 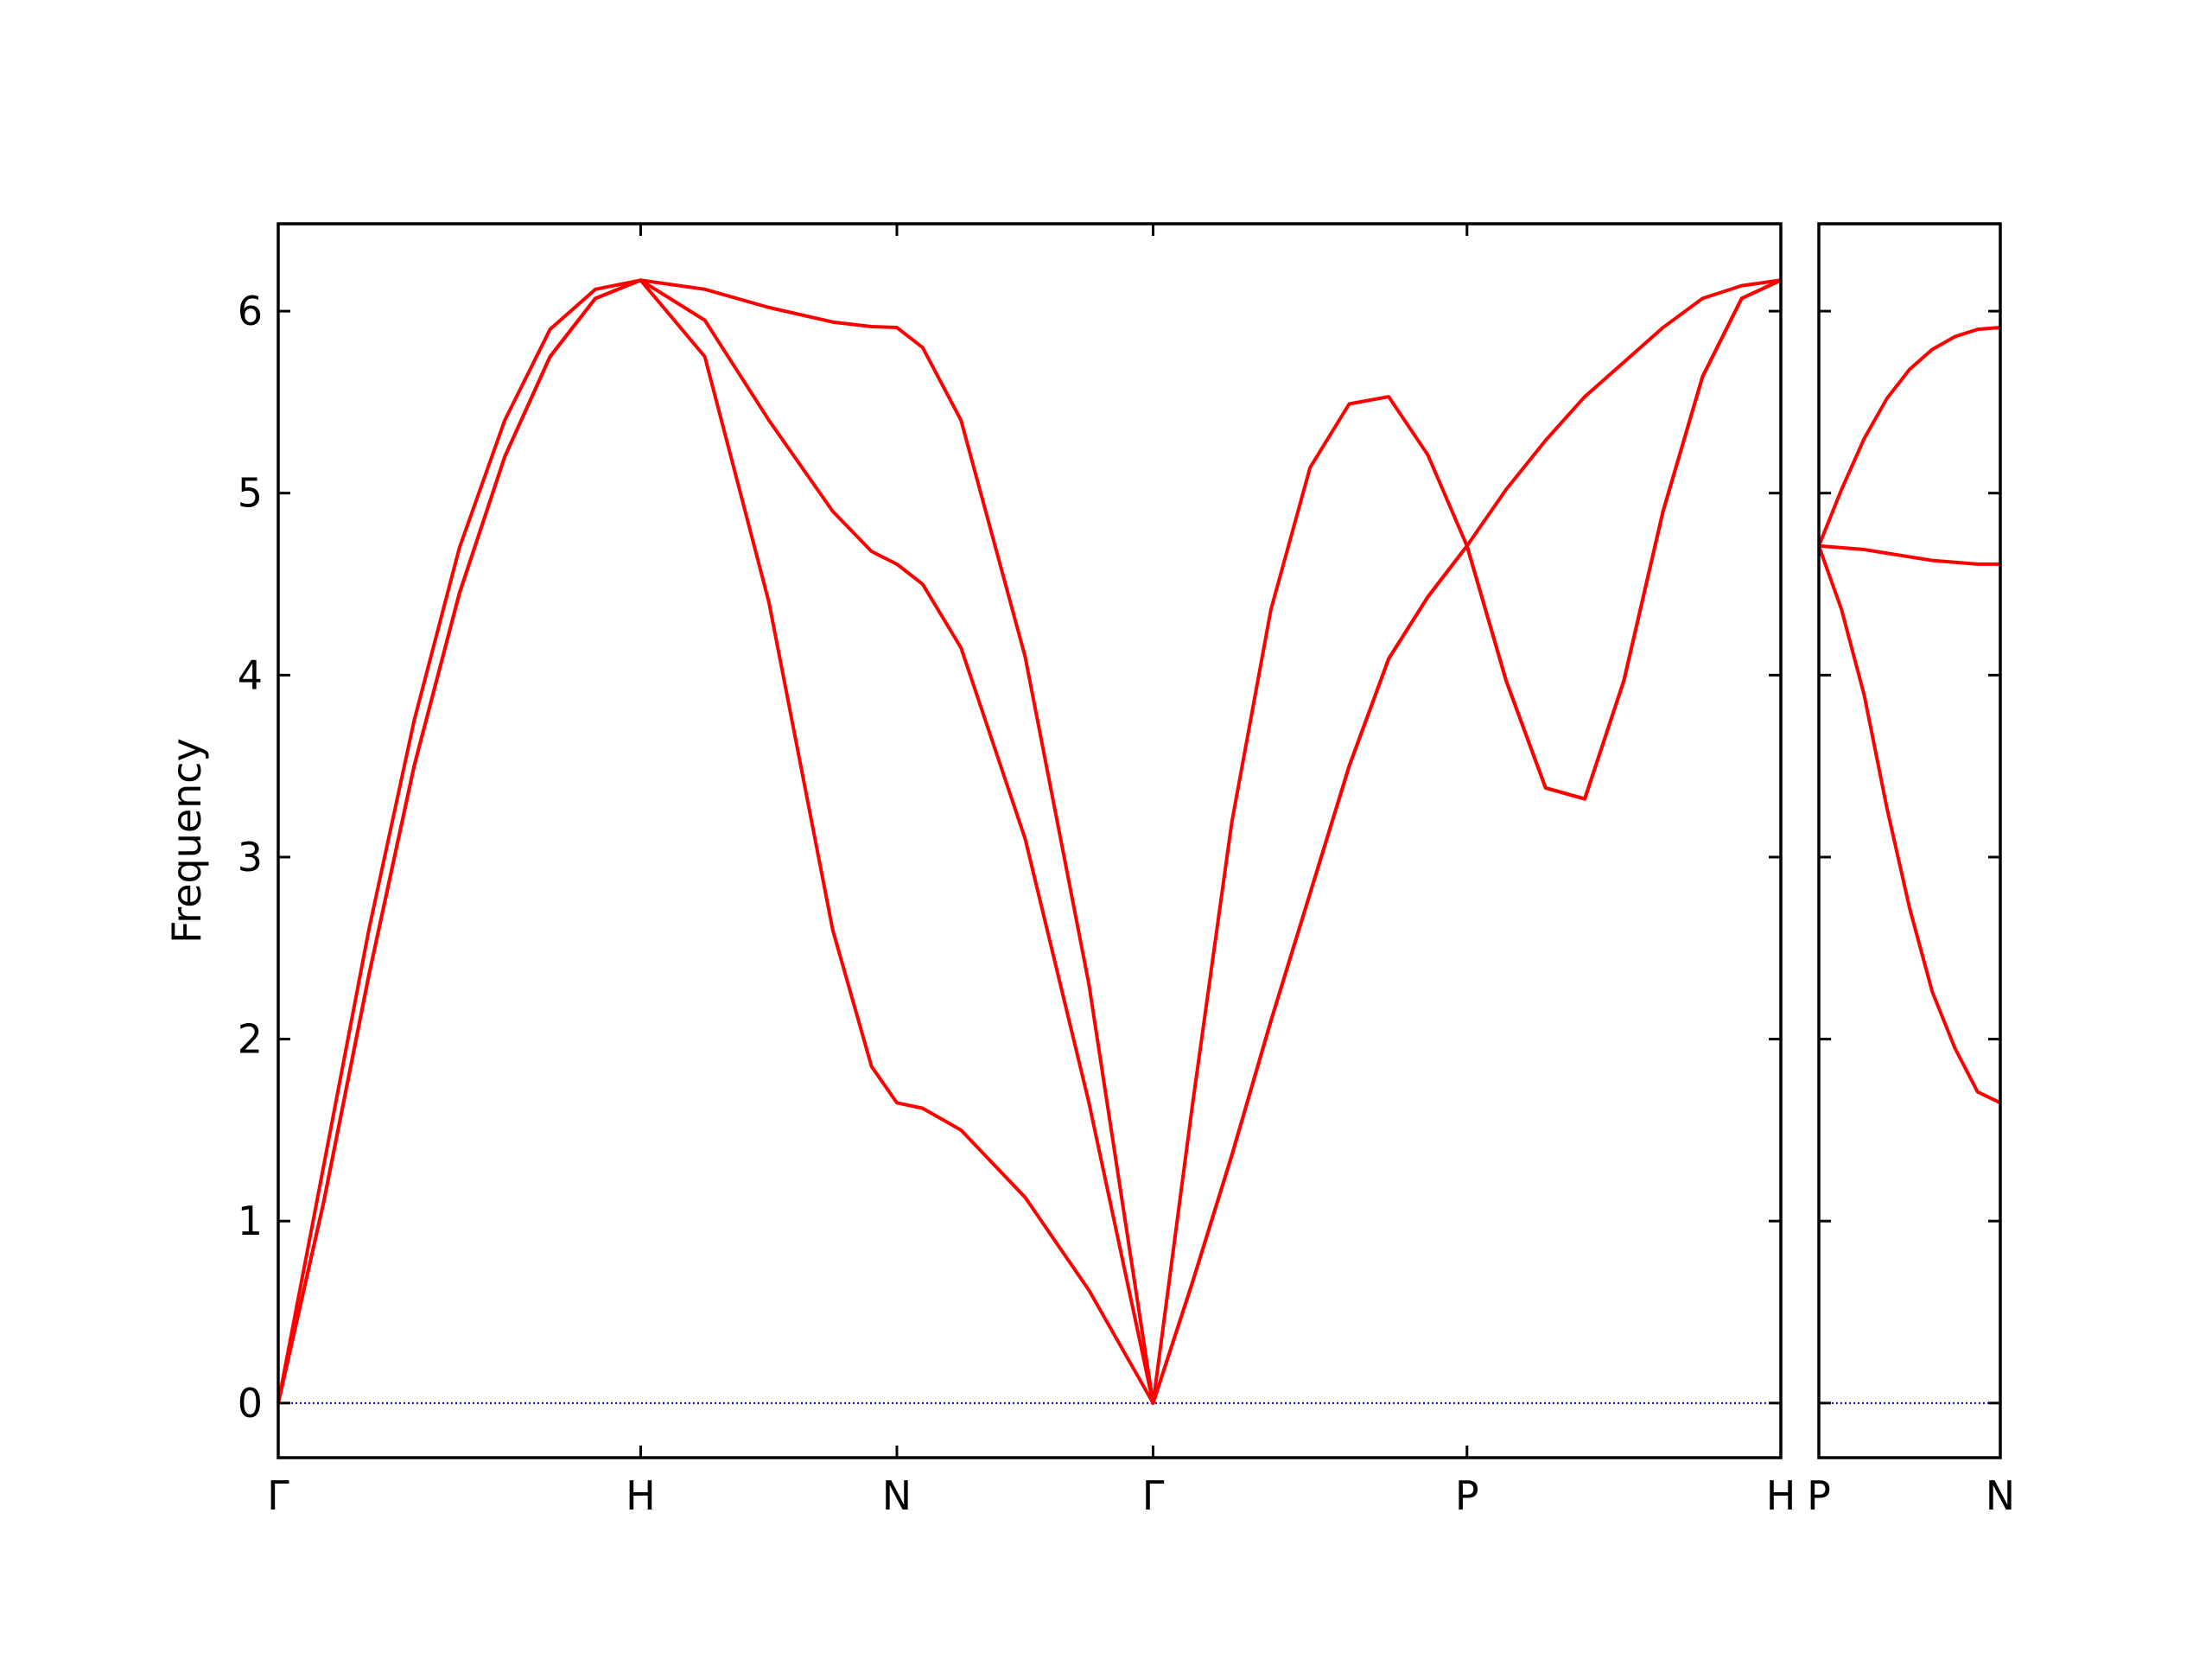 I want to click on y-axis-label: Frequency, so click(x=186, y=841).